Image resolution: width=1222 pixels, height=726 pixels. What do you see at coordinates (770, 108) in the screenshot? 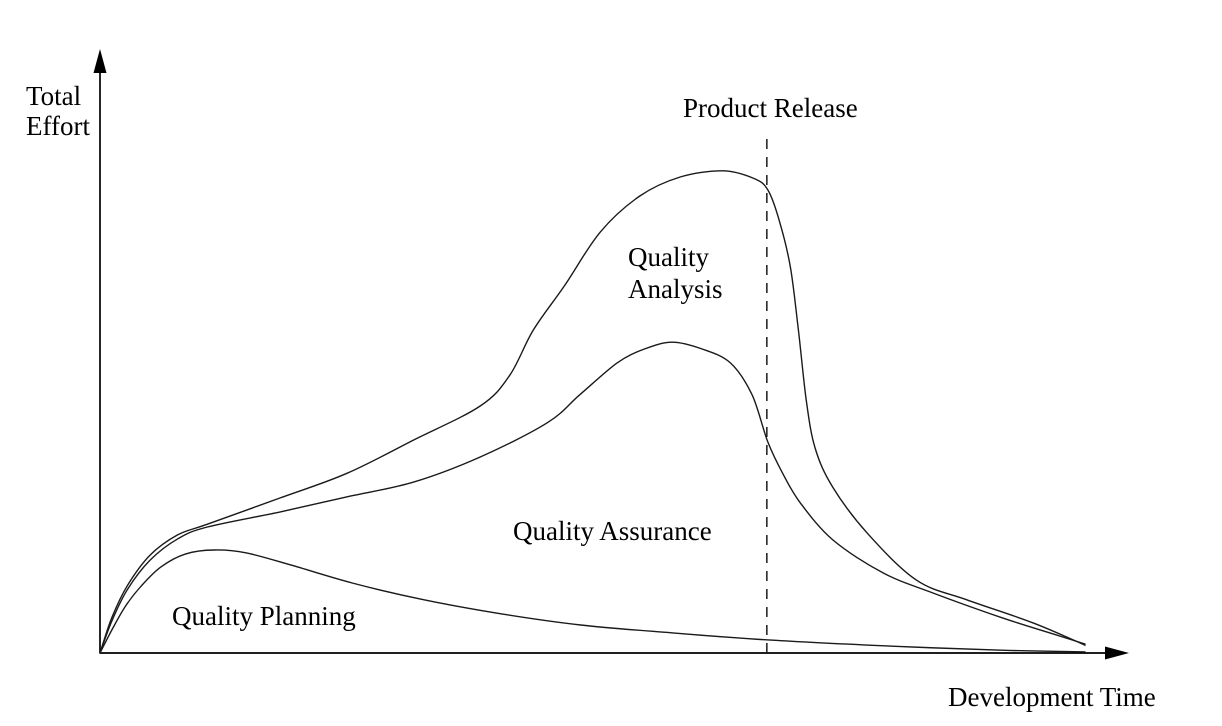
I see `product-release-label: Product Release` at bounding box center [770, 108].